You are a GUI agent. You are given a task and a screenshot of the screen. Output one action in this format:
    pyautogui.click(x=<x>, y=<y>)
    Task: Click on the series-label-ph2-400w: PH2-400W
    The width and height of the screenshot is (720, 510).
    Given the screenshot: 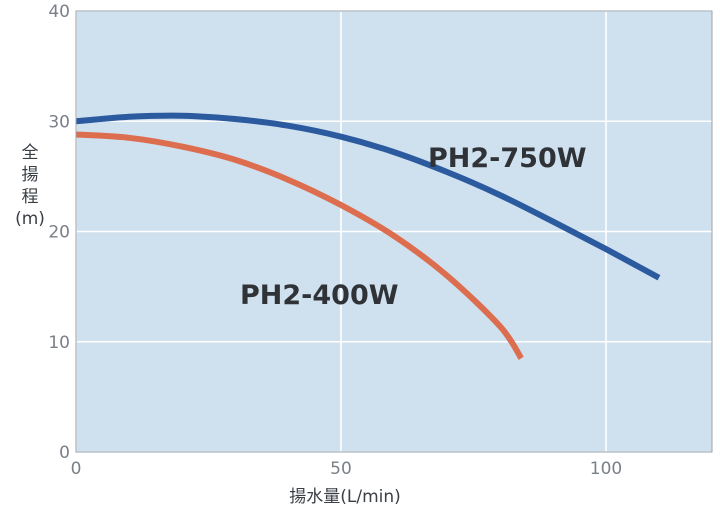 What is the action you would take?
    pyautogui.click(x=319, y=295)
    